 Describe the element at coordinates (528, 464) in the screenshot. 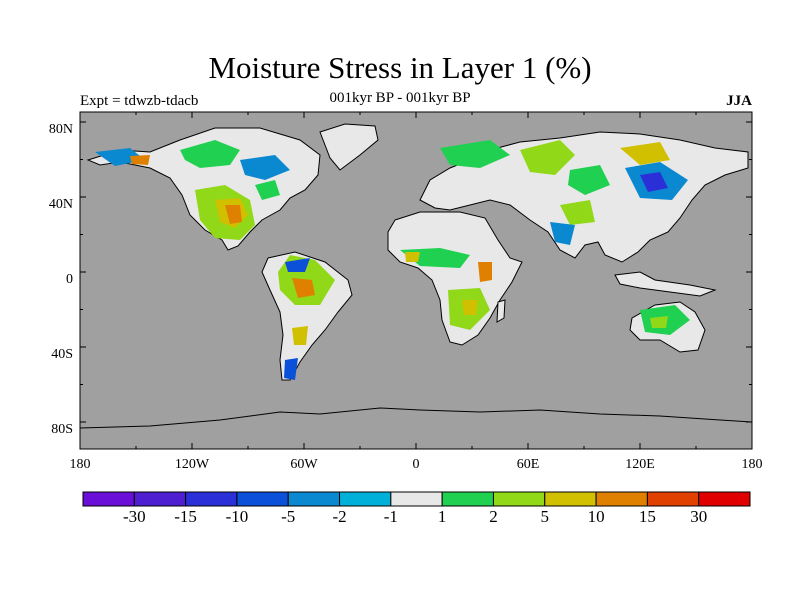

I see `x-tick-label: 60E` at that location.